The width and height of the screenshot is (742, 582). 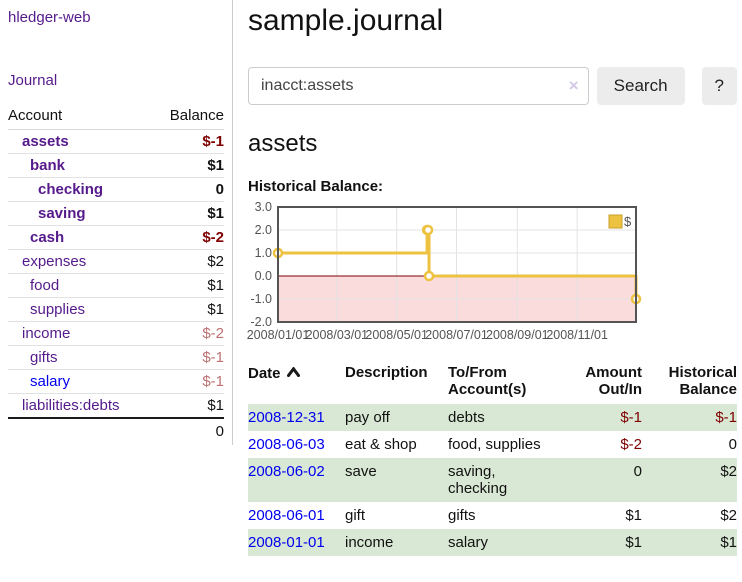 What do you see at coordinates (719, 86) in the screenshot?
I see `help-button: ?` at bounding box center [719, 86].